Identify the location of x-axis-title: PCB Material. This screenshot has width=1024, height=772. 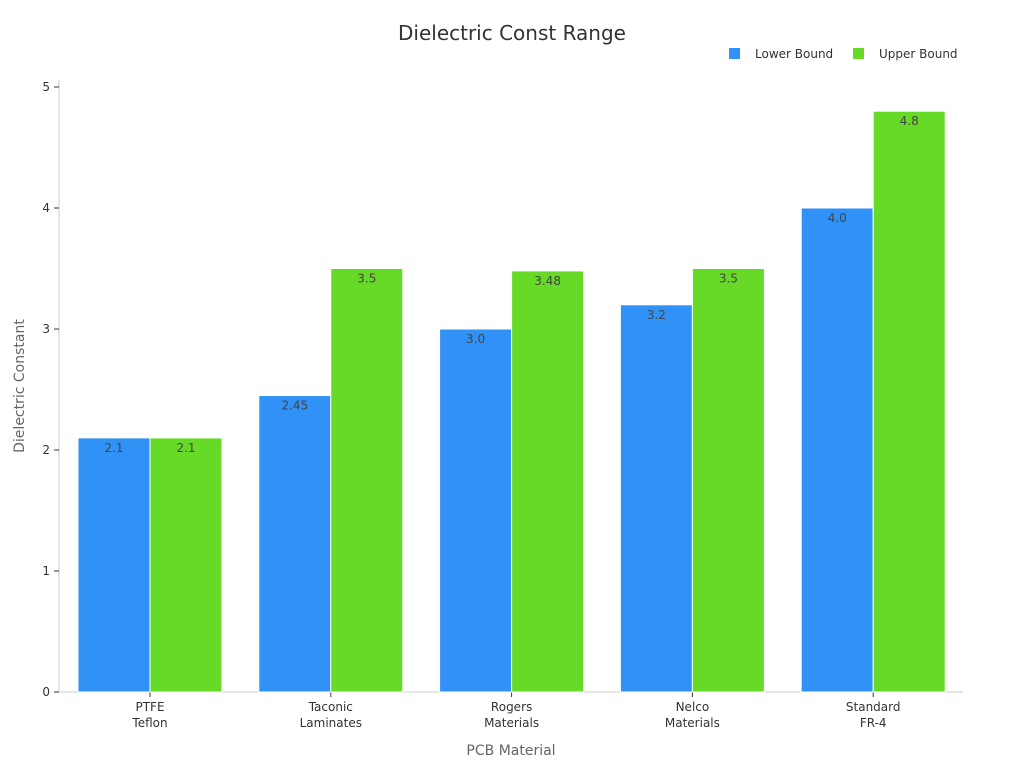
(510, 751).